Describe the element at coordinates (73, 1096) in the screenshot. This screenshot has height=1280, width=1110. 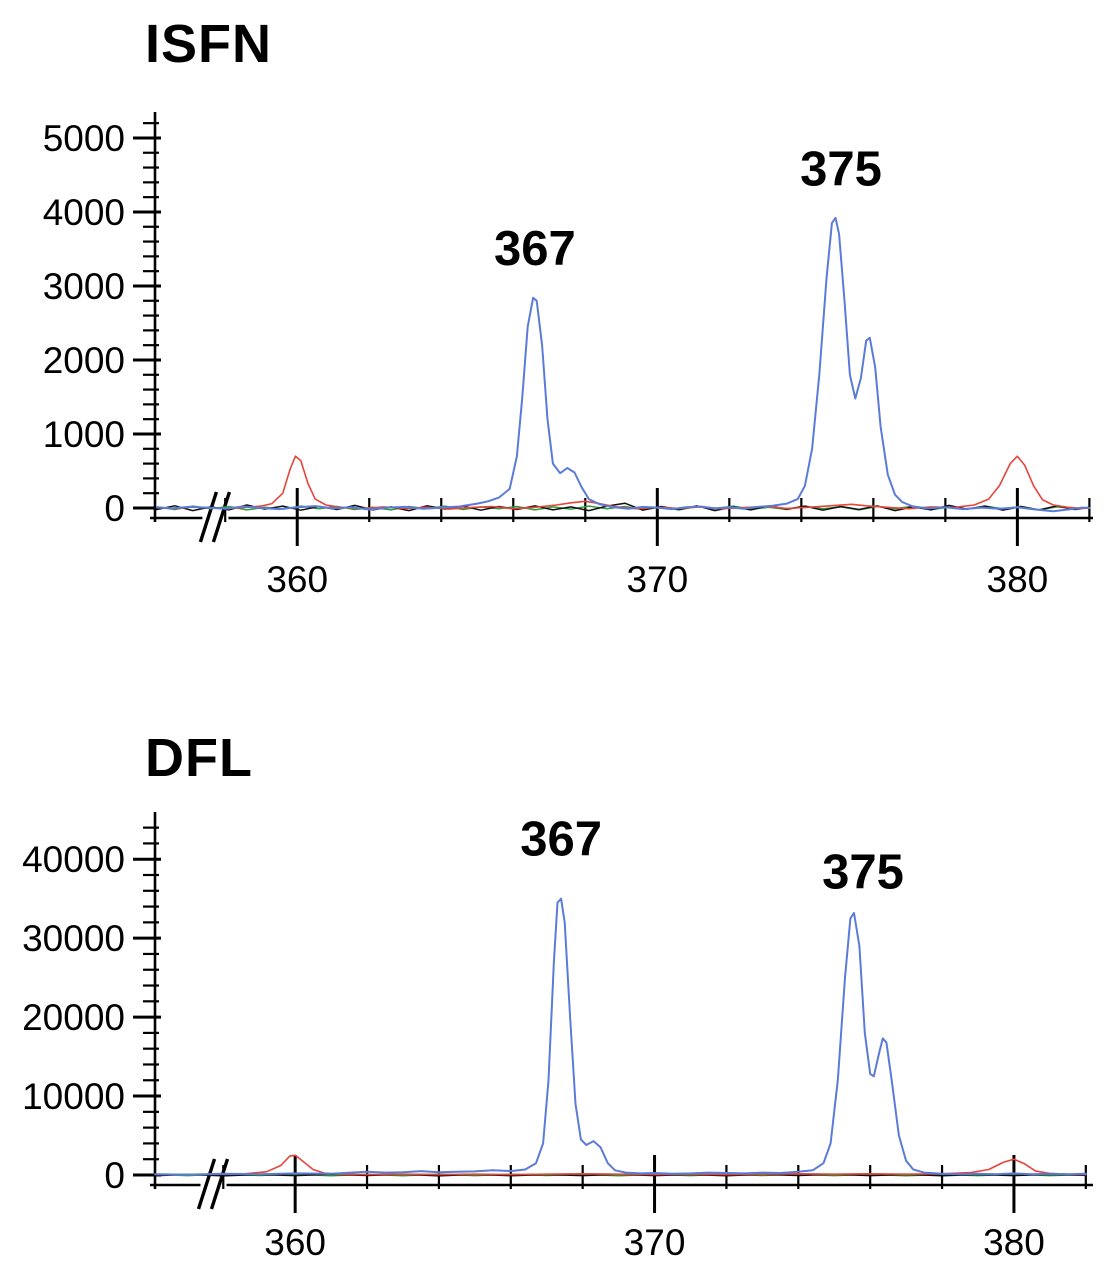
I see `y-tick-label: 10000` at that location.